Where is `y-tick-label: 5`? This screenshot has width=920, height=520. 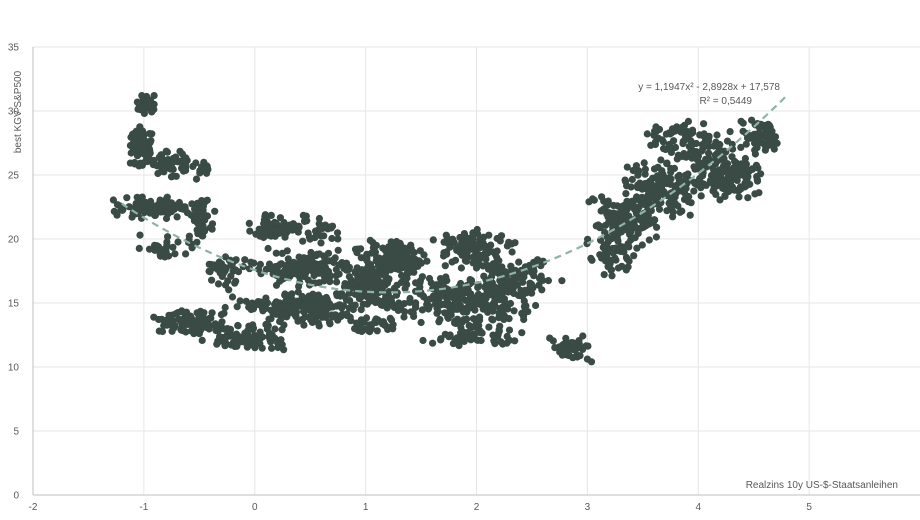 y-tick-label: 5 is located at coordinates (16, 432).